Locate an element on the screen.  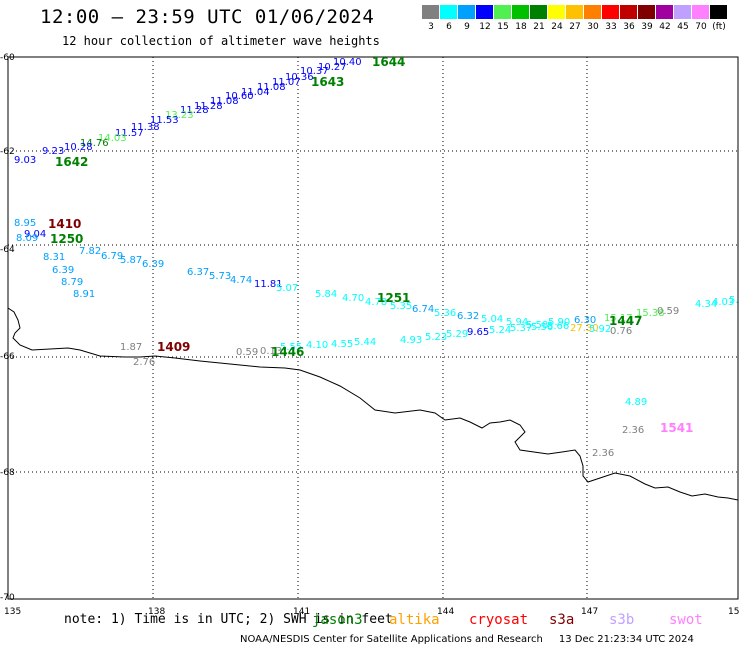
satellite-legend-item: jason3 is located at coordinates (337, 620).